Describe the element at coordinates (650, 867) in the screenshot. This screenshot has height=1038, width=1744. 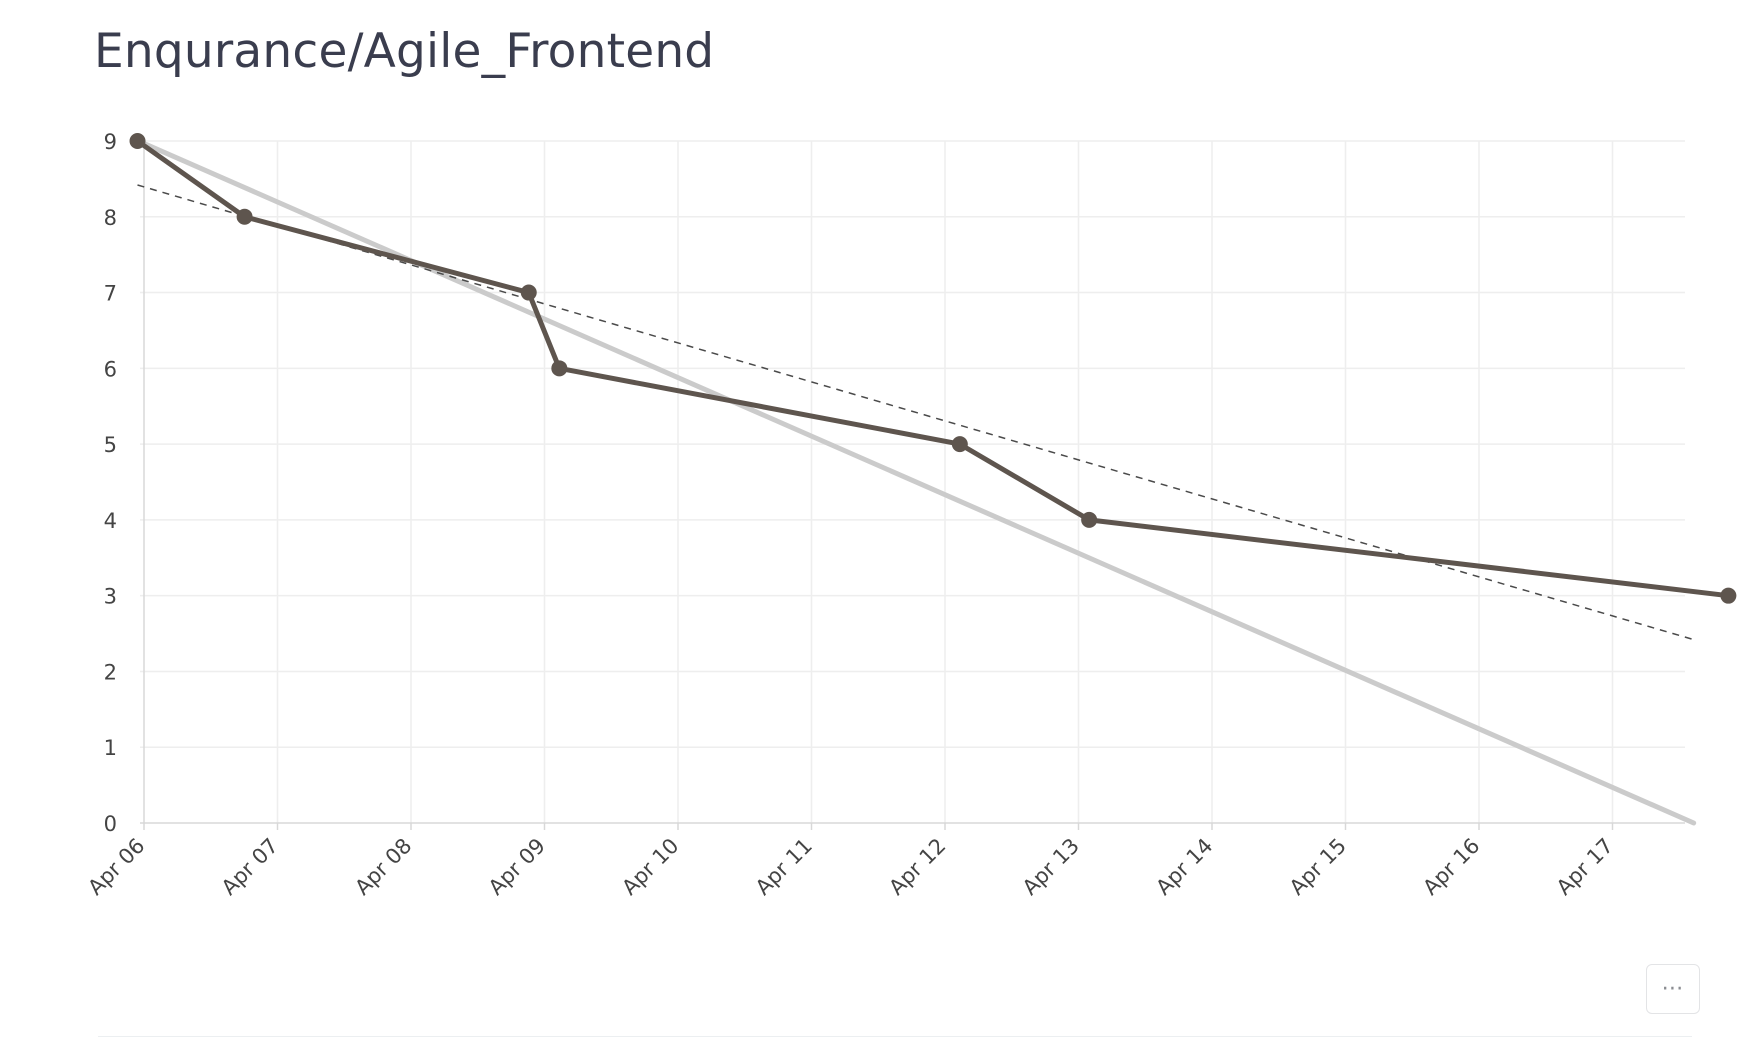
I see `x-tick-label: Apr 10` at that location.